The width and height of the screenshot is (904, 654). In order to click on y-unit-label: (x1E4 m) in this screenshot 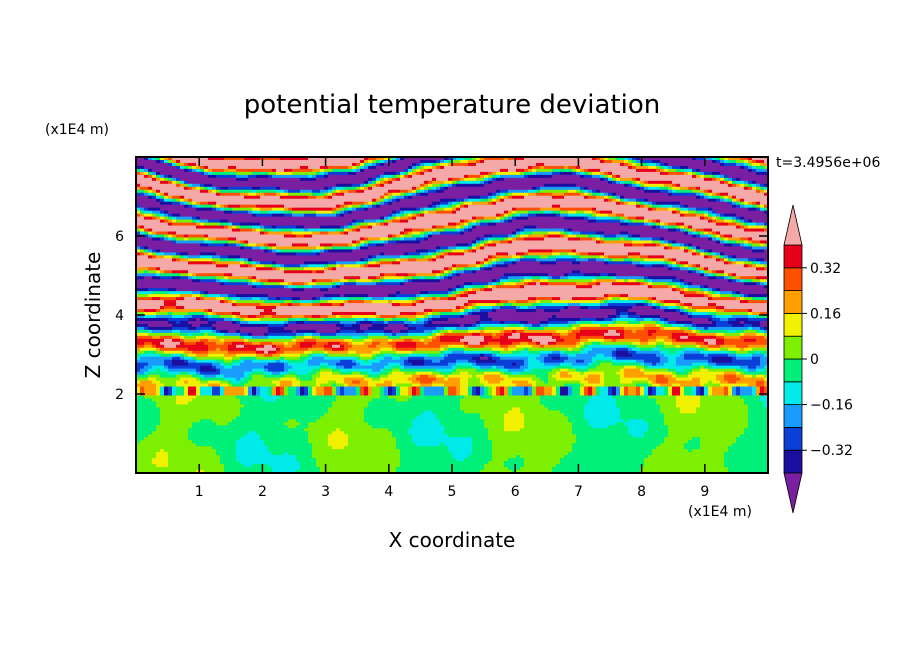, I will do `click(77, 130)`.